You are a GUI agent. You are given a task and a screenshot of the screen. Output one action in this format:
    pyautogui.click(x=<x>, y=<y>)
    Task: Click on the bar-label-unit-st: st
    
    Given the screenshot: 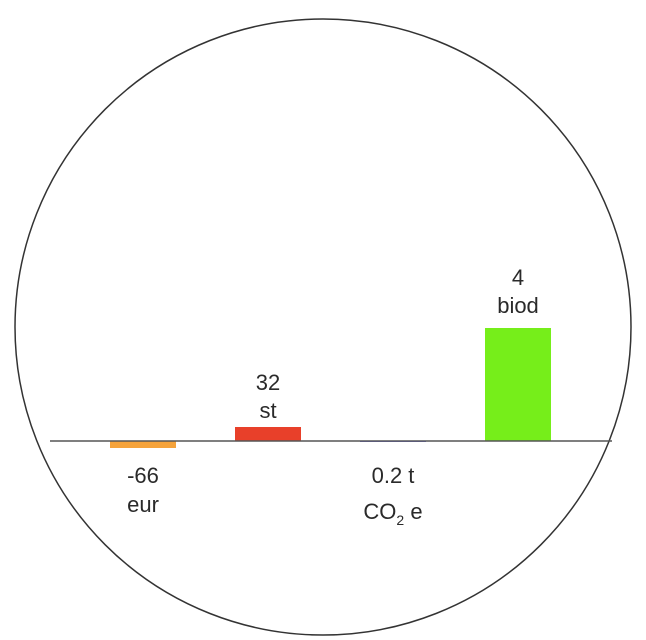 What is the action you would take?
    pyautogui.click(x=267, y=410)
    